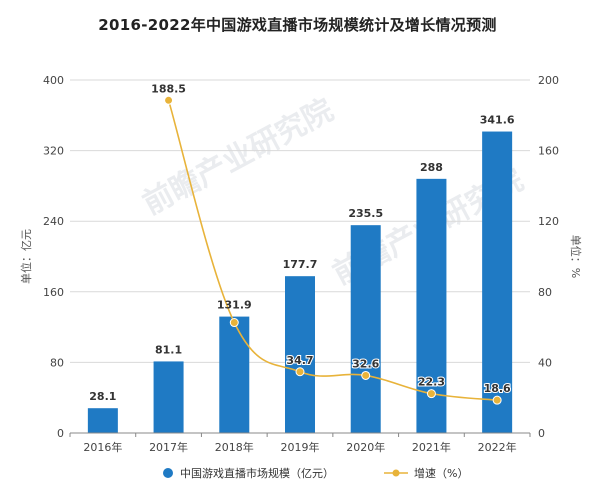 This screenshot has height=498, width=595. I want to click on x-tick-label: 2016年, so click(102, 447).